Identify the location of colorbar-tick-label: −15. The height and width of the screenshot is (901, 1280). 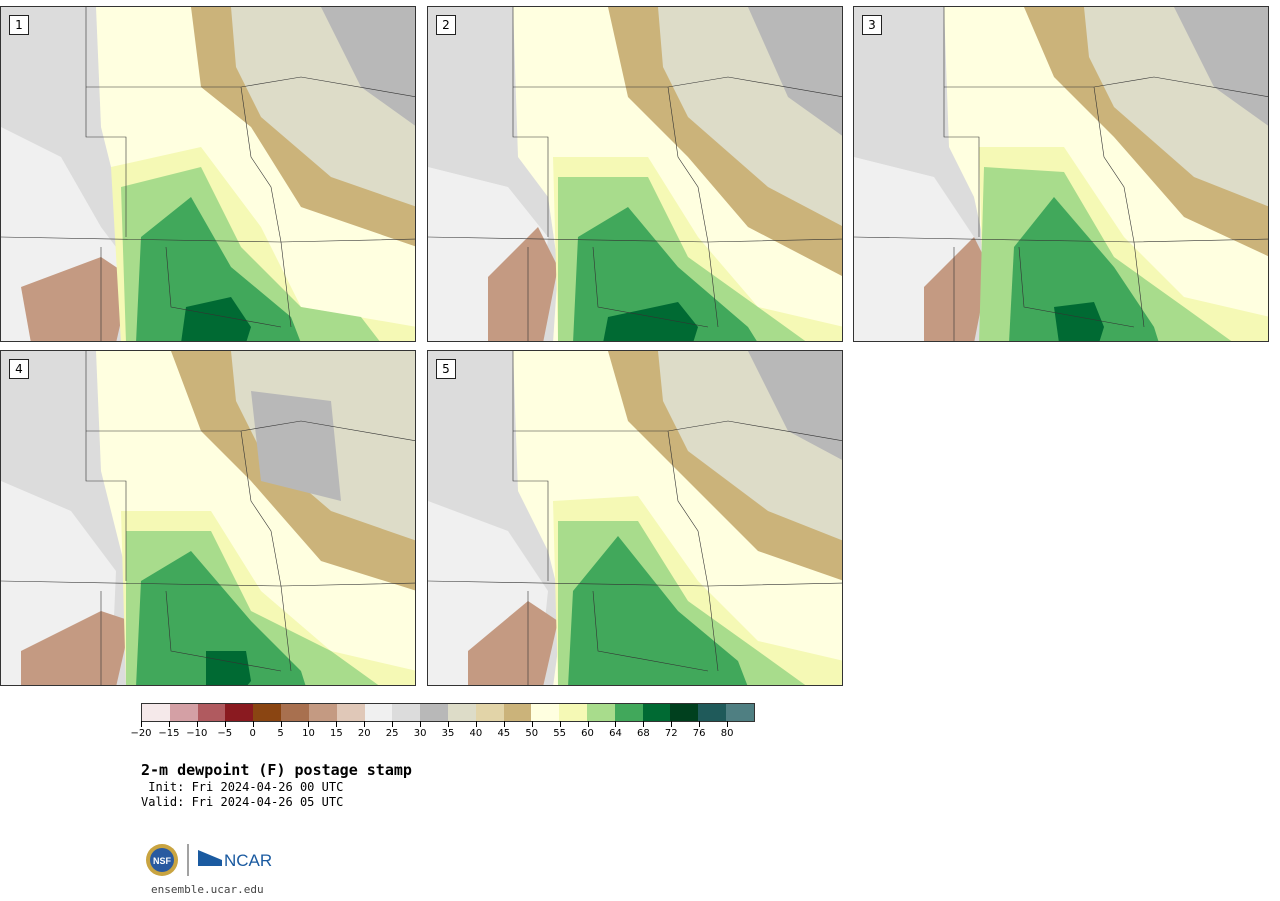
(169, 733).